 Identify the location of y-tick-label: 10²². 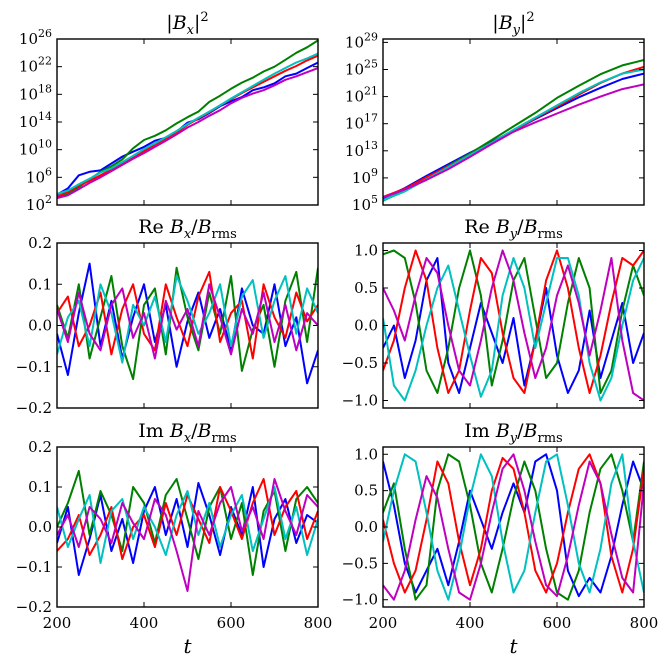
(35, 65).